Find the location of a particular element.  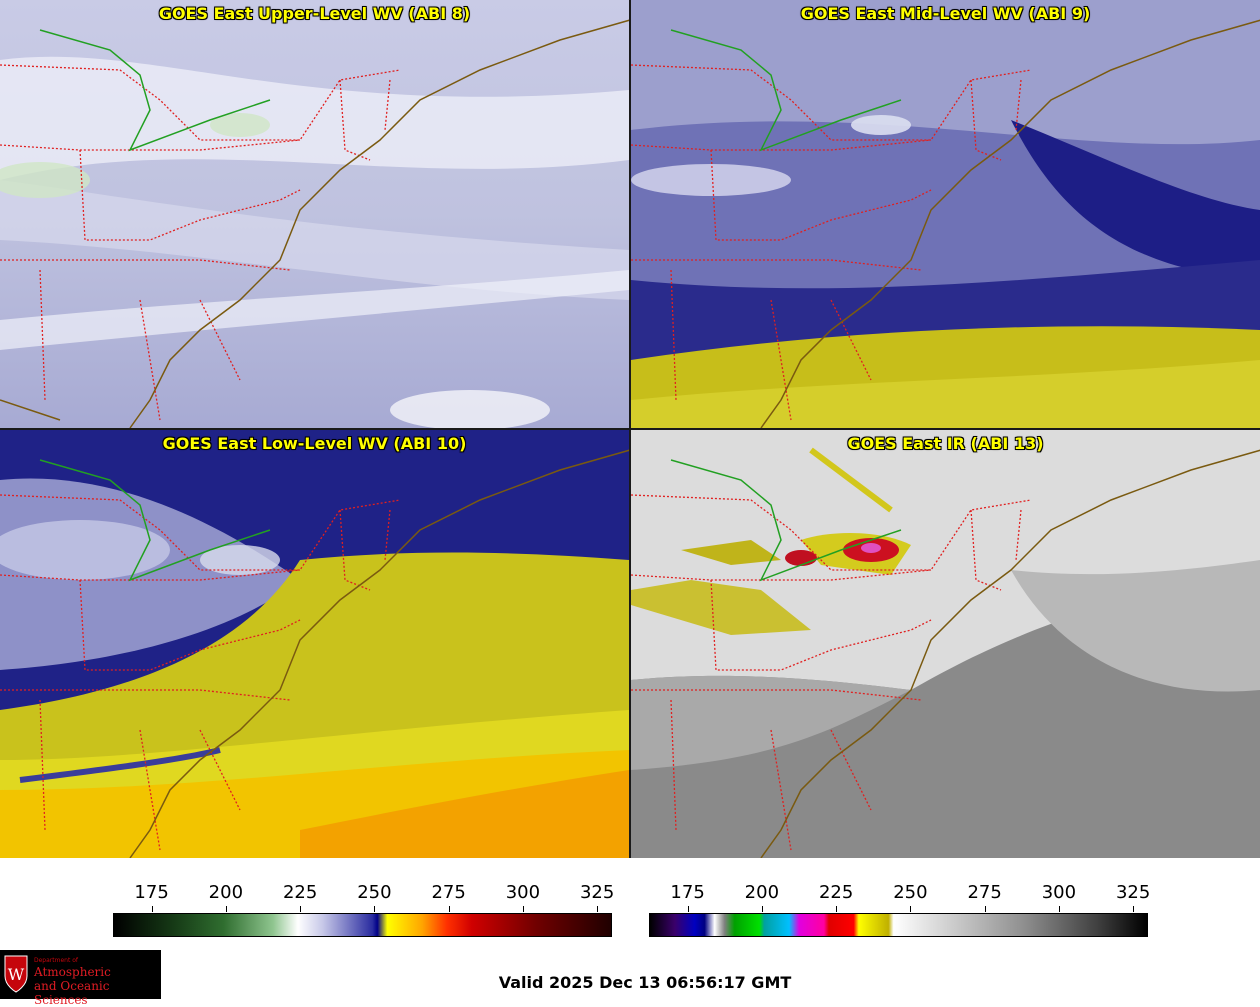

uw-crest-icon: W is located at coordinates (16, 974).